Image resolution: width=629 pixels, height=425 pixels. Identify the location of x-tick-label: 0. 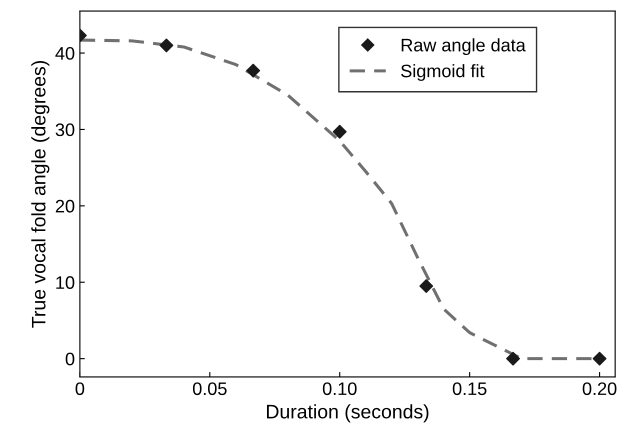
(80, 389).